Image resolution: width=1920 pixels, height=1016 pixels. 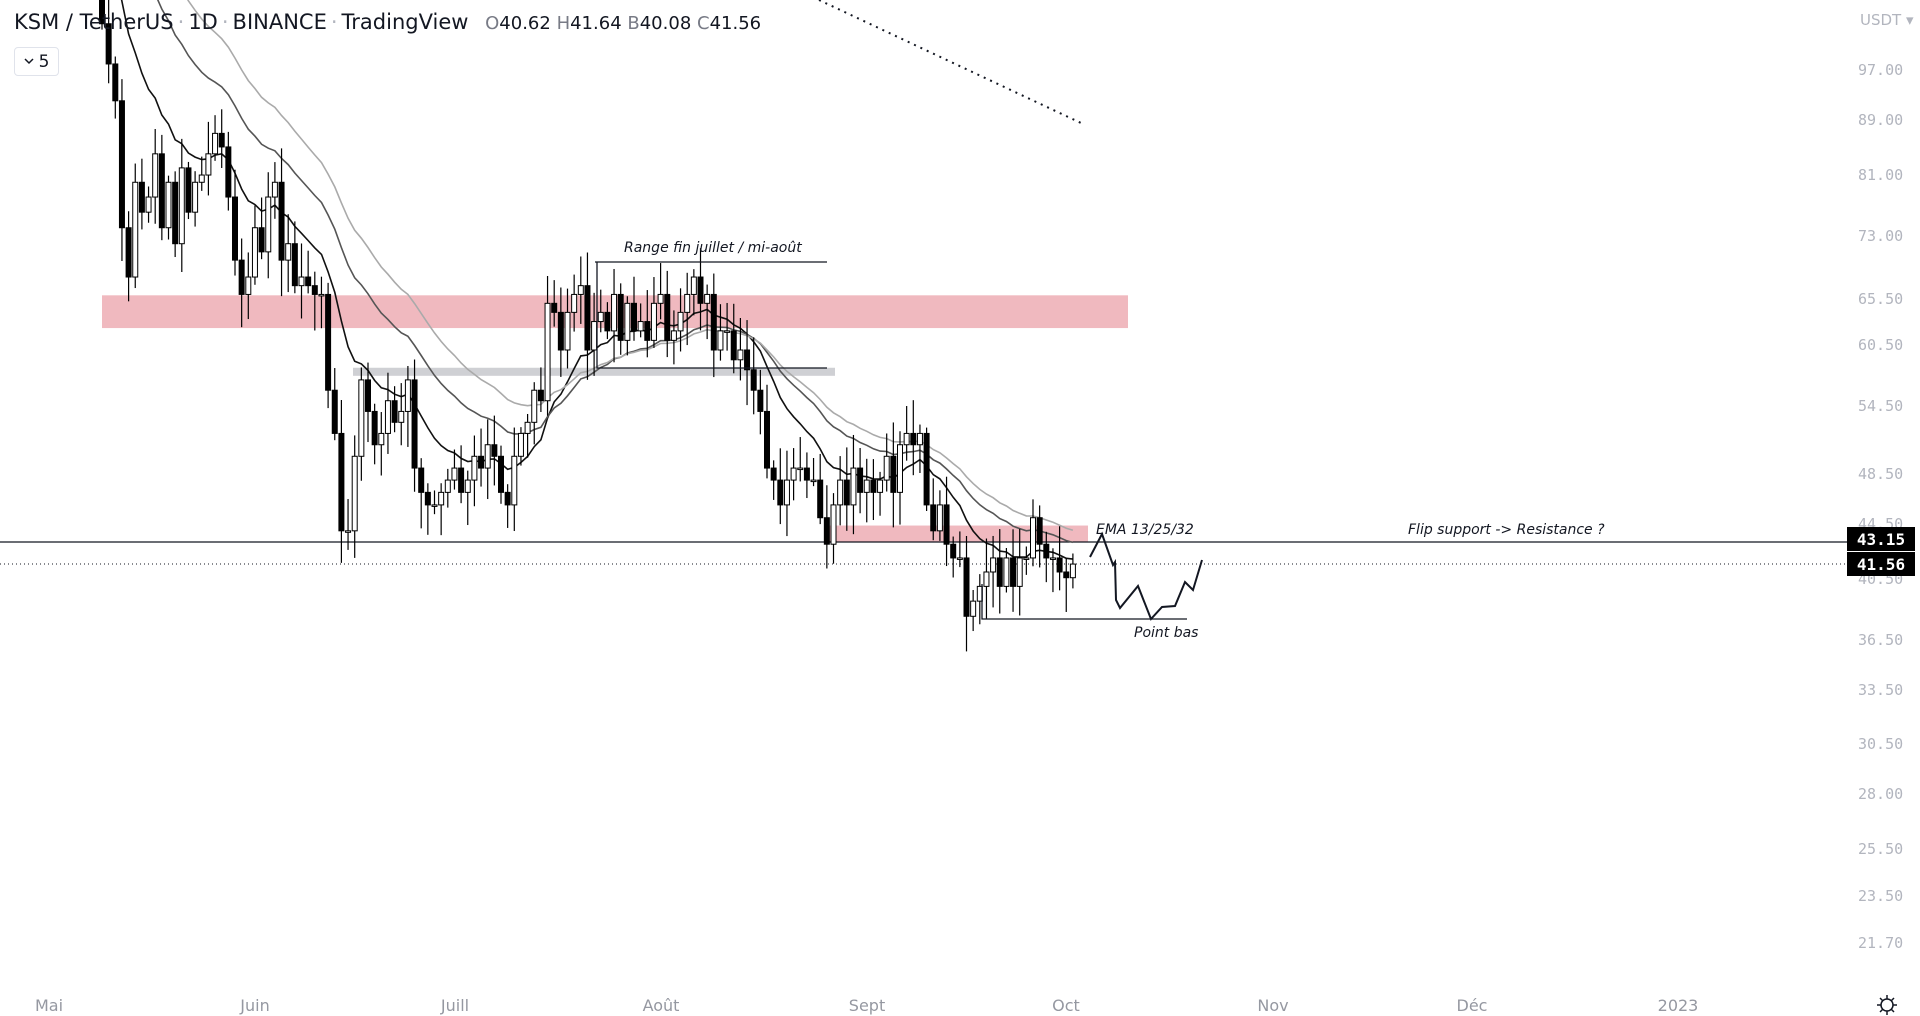 I want to click on symbol-name: KSM / TetherUS, so click(x=94, y=22).